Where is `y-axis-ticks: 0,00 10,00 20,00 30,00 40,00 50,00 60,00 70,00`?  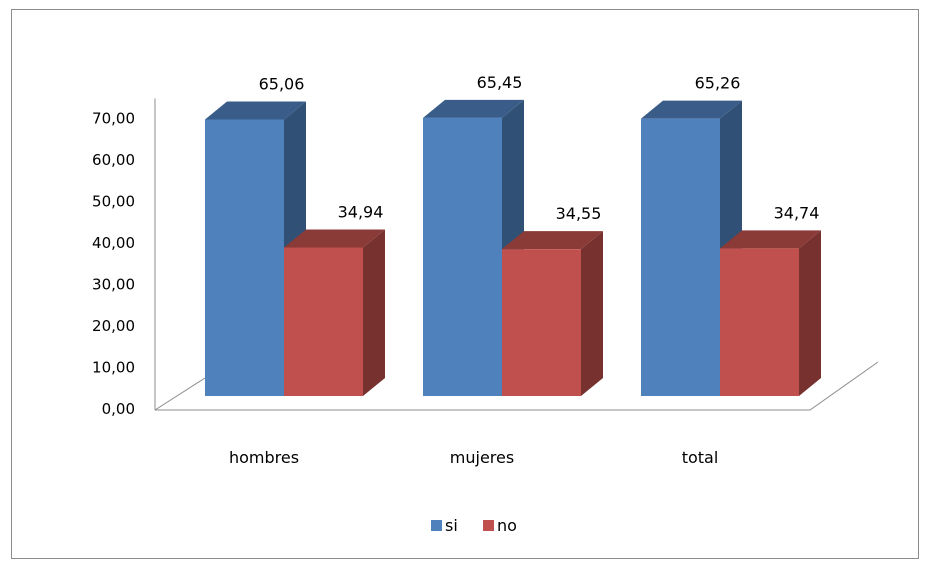
y-axis-ticks: 0,00 10,00 20,00 30,00 40,00 50,00 60,00 70,00 is located at coordinates (113, 264).